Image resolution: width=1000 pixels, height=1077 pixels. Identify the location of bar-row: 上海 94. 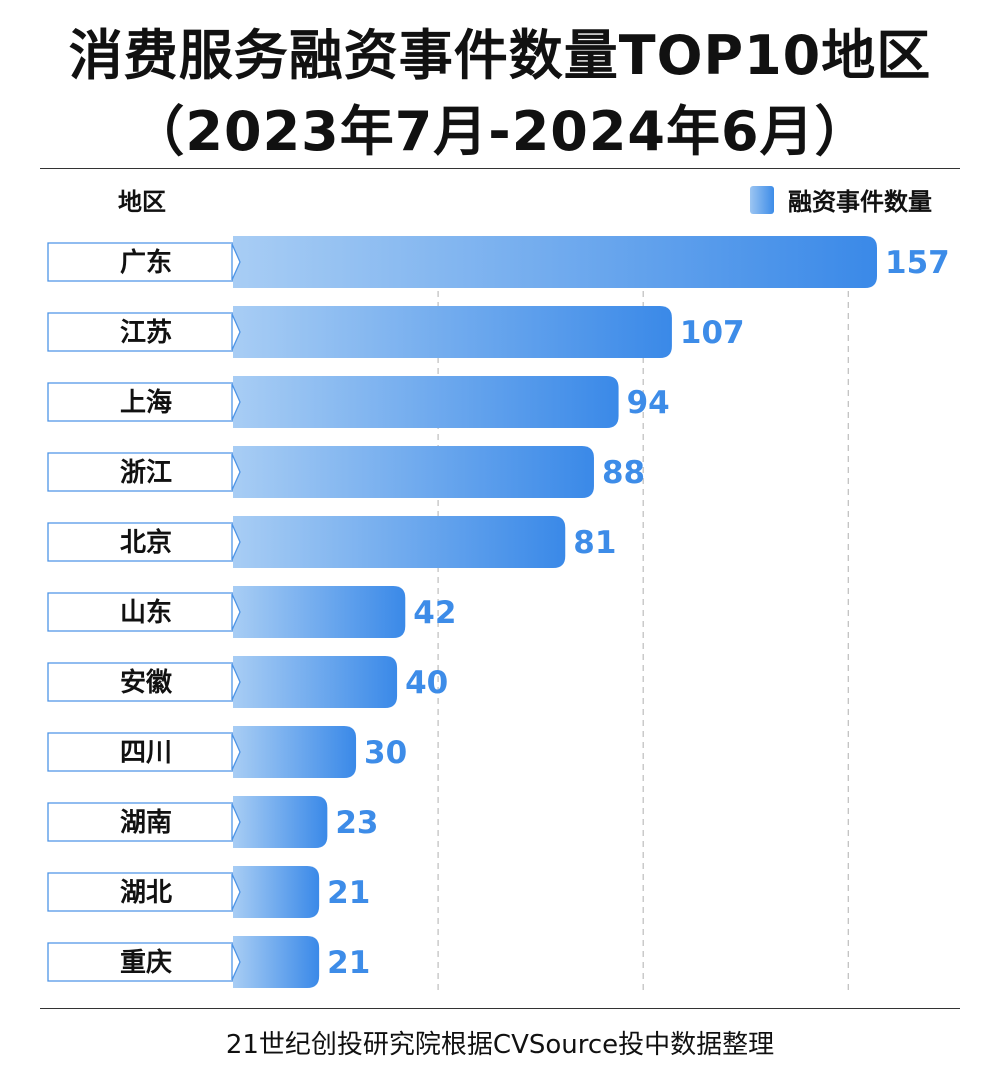
(358, 402).